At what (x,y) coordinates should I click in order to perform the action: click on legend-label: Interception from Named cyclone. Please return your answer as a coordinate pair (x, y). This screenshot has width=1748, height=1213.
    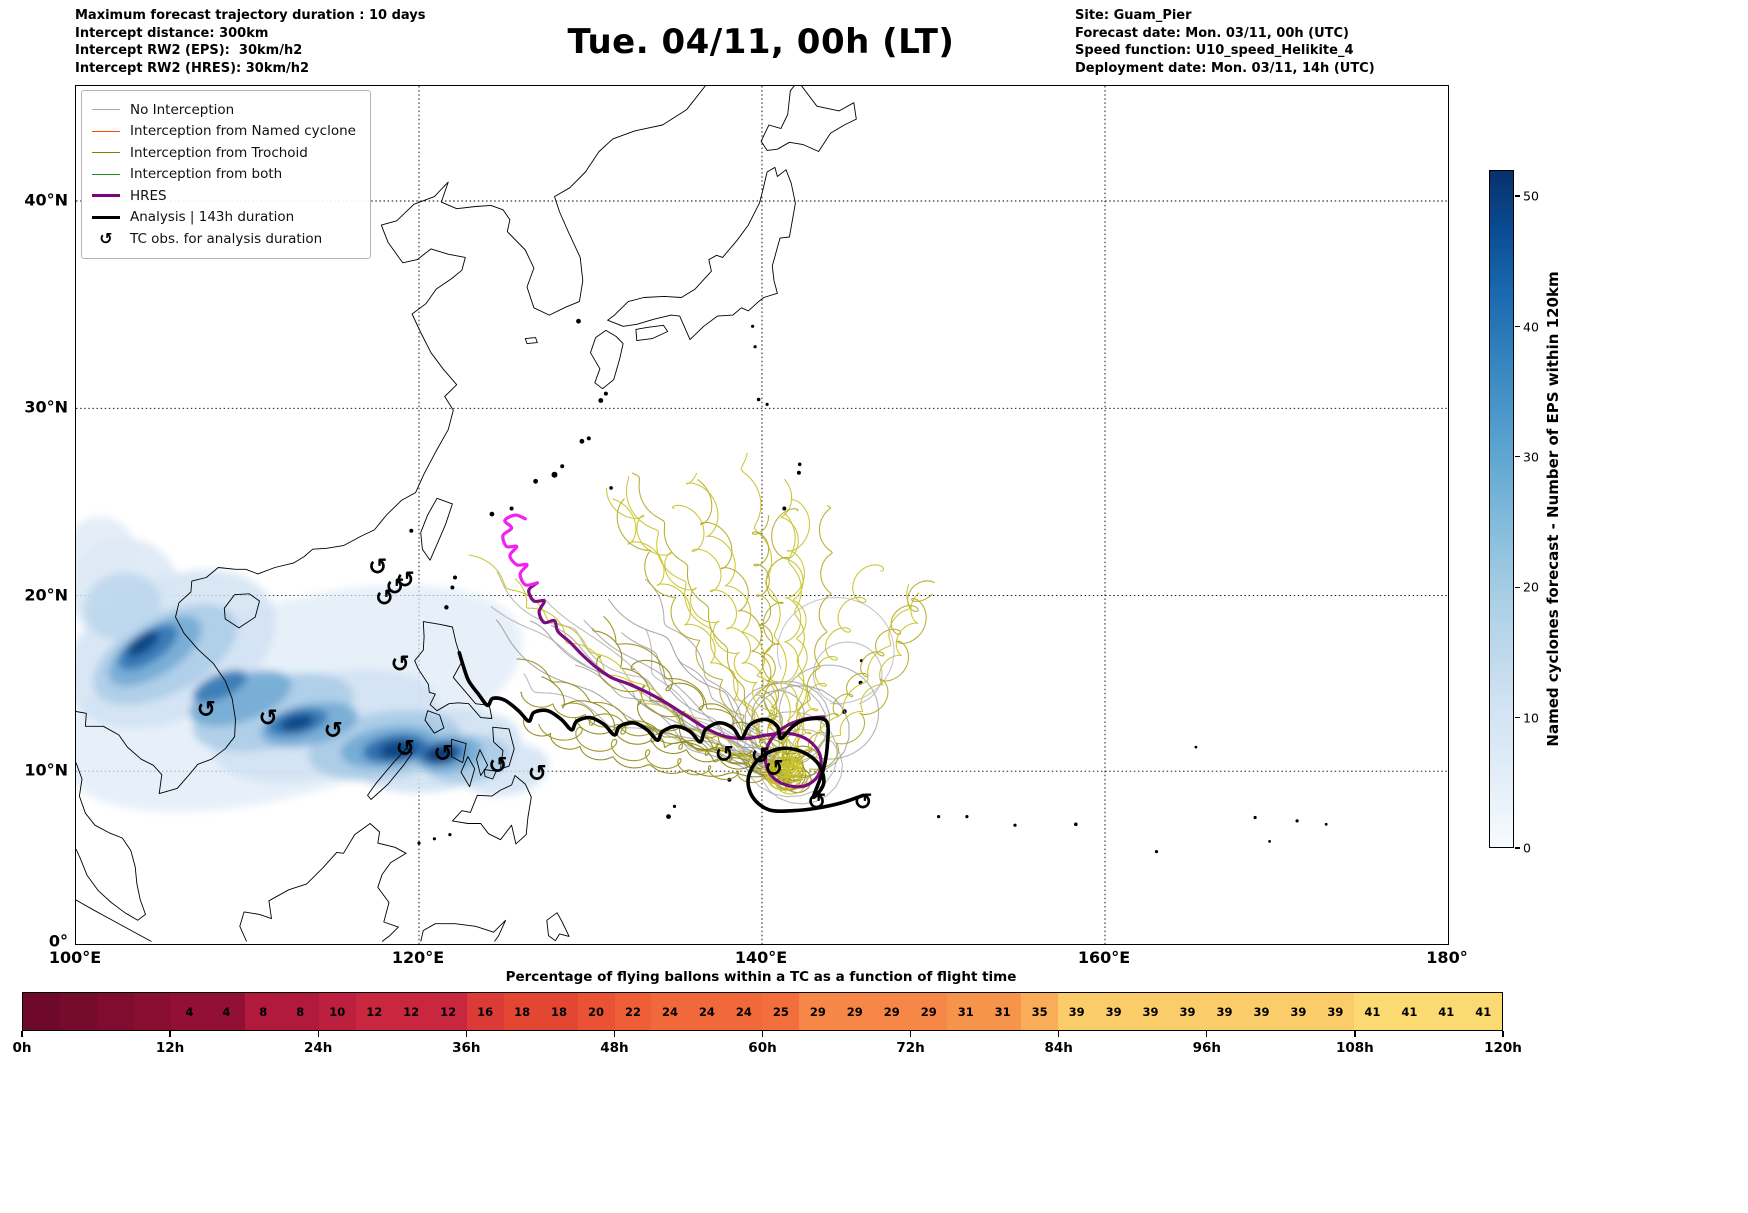
    Looking at the image, I should click on (243, 131).